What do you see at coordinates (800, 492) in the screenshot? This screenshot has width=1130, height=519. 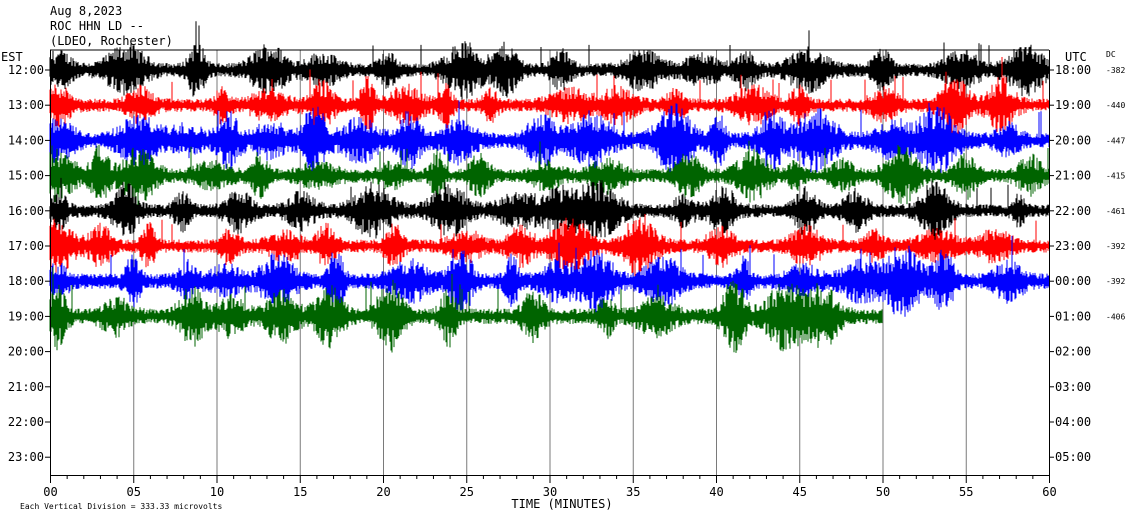 I see `x-tick-label: 45` at bounding box center [800, 492].